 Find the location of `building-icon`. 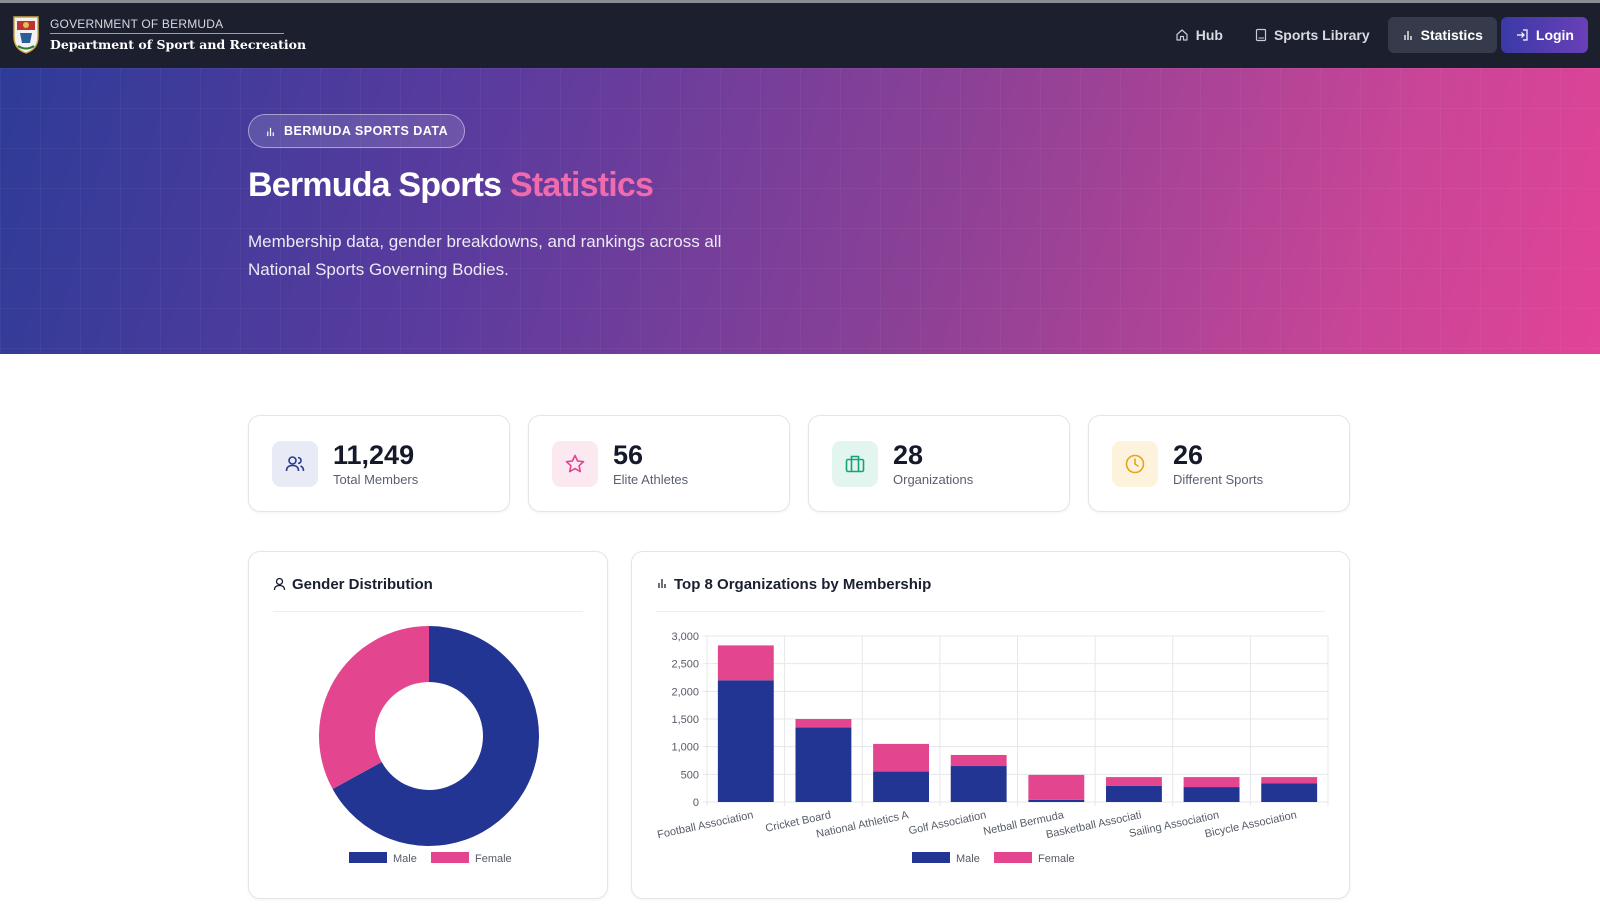

building-icon is located at coordinates (855, 463).